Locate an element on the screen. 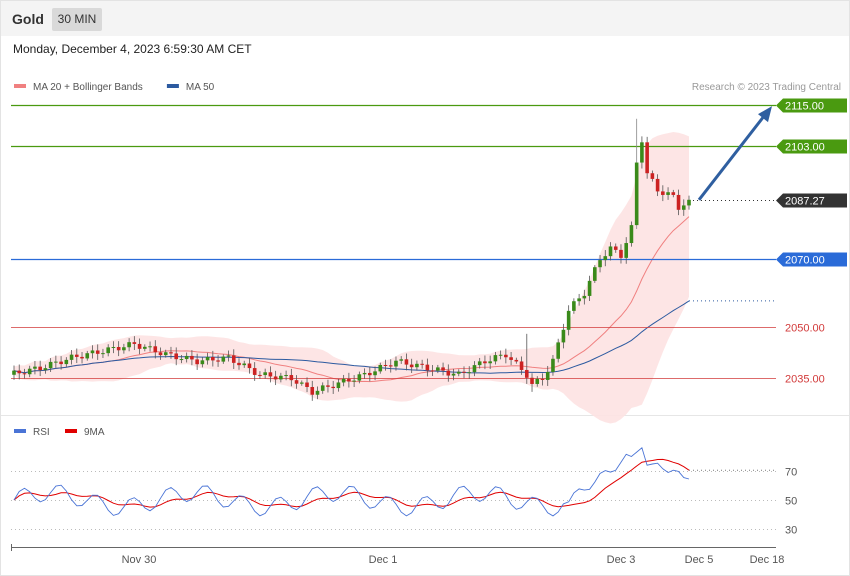 Image resolution: width=850 pixels, height=576 pixels. chart-datetime: Monday, December 4, 2023 6:59:30 AM CET is located at coordinates (132, 49).